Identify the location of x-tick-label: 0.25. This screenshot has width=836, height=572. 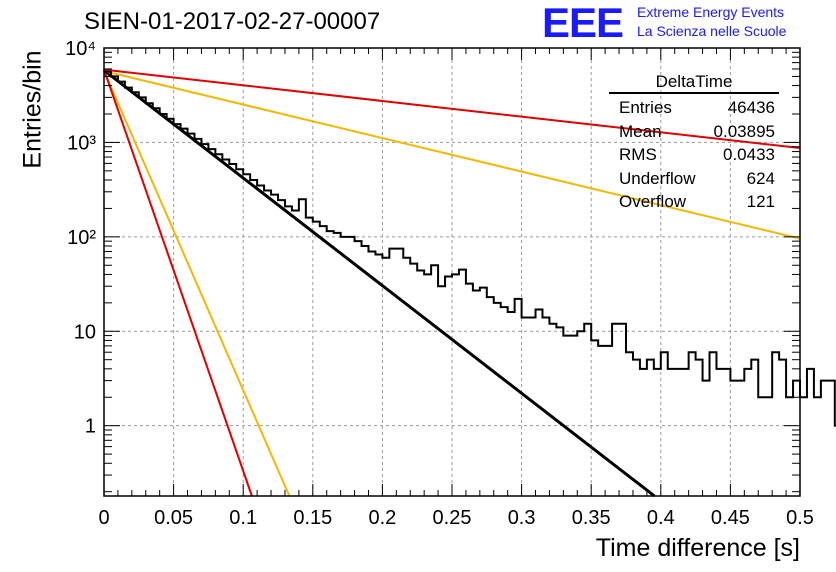
(452, 518).